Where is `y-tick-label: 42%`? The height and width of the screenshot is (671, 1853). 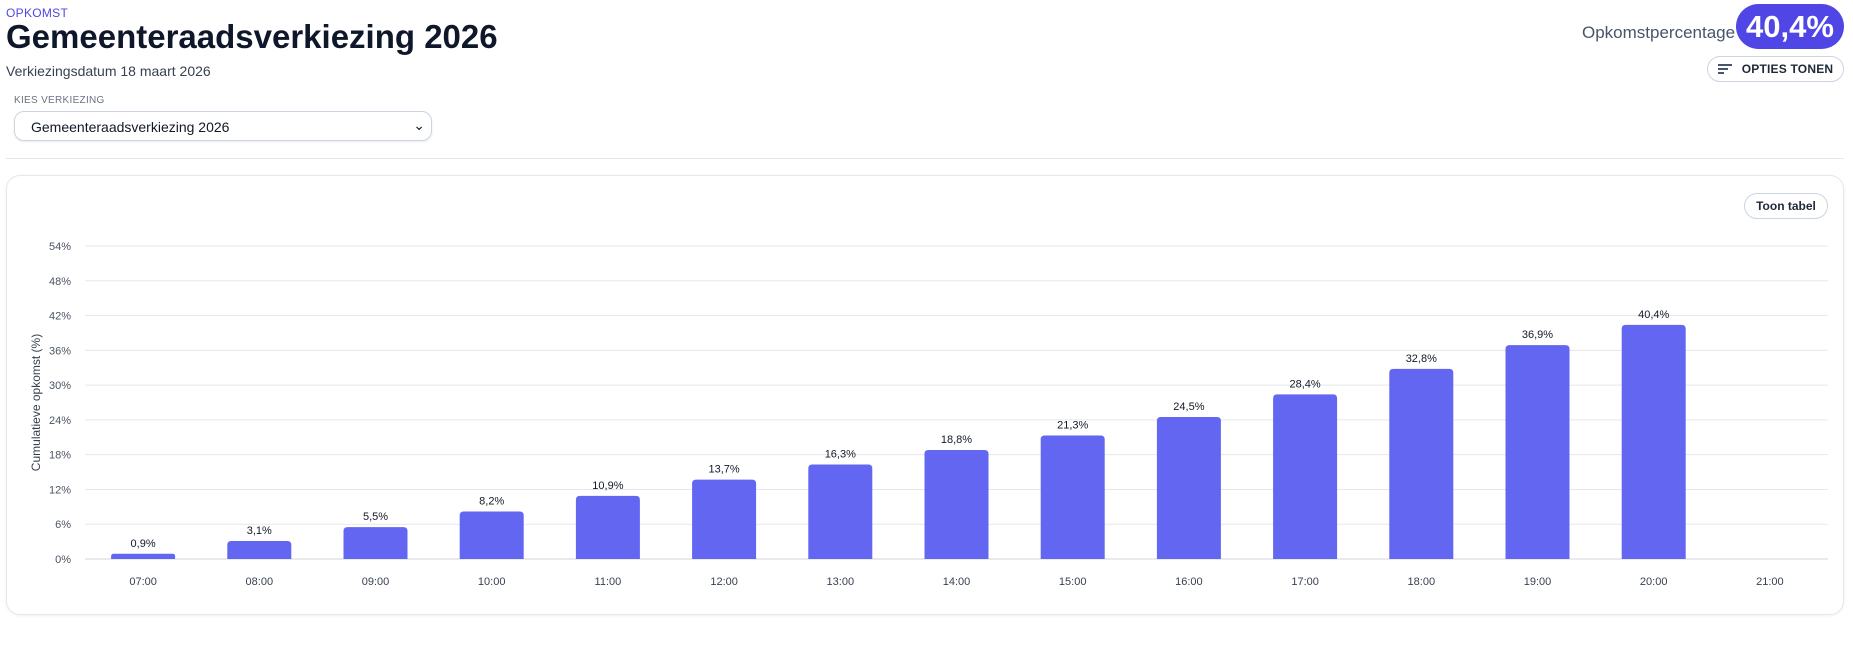 y-tick-label: 42% is located at coordinates (60, 317).